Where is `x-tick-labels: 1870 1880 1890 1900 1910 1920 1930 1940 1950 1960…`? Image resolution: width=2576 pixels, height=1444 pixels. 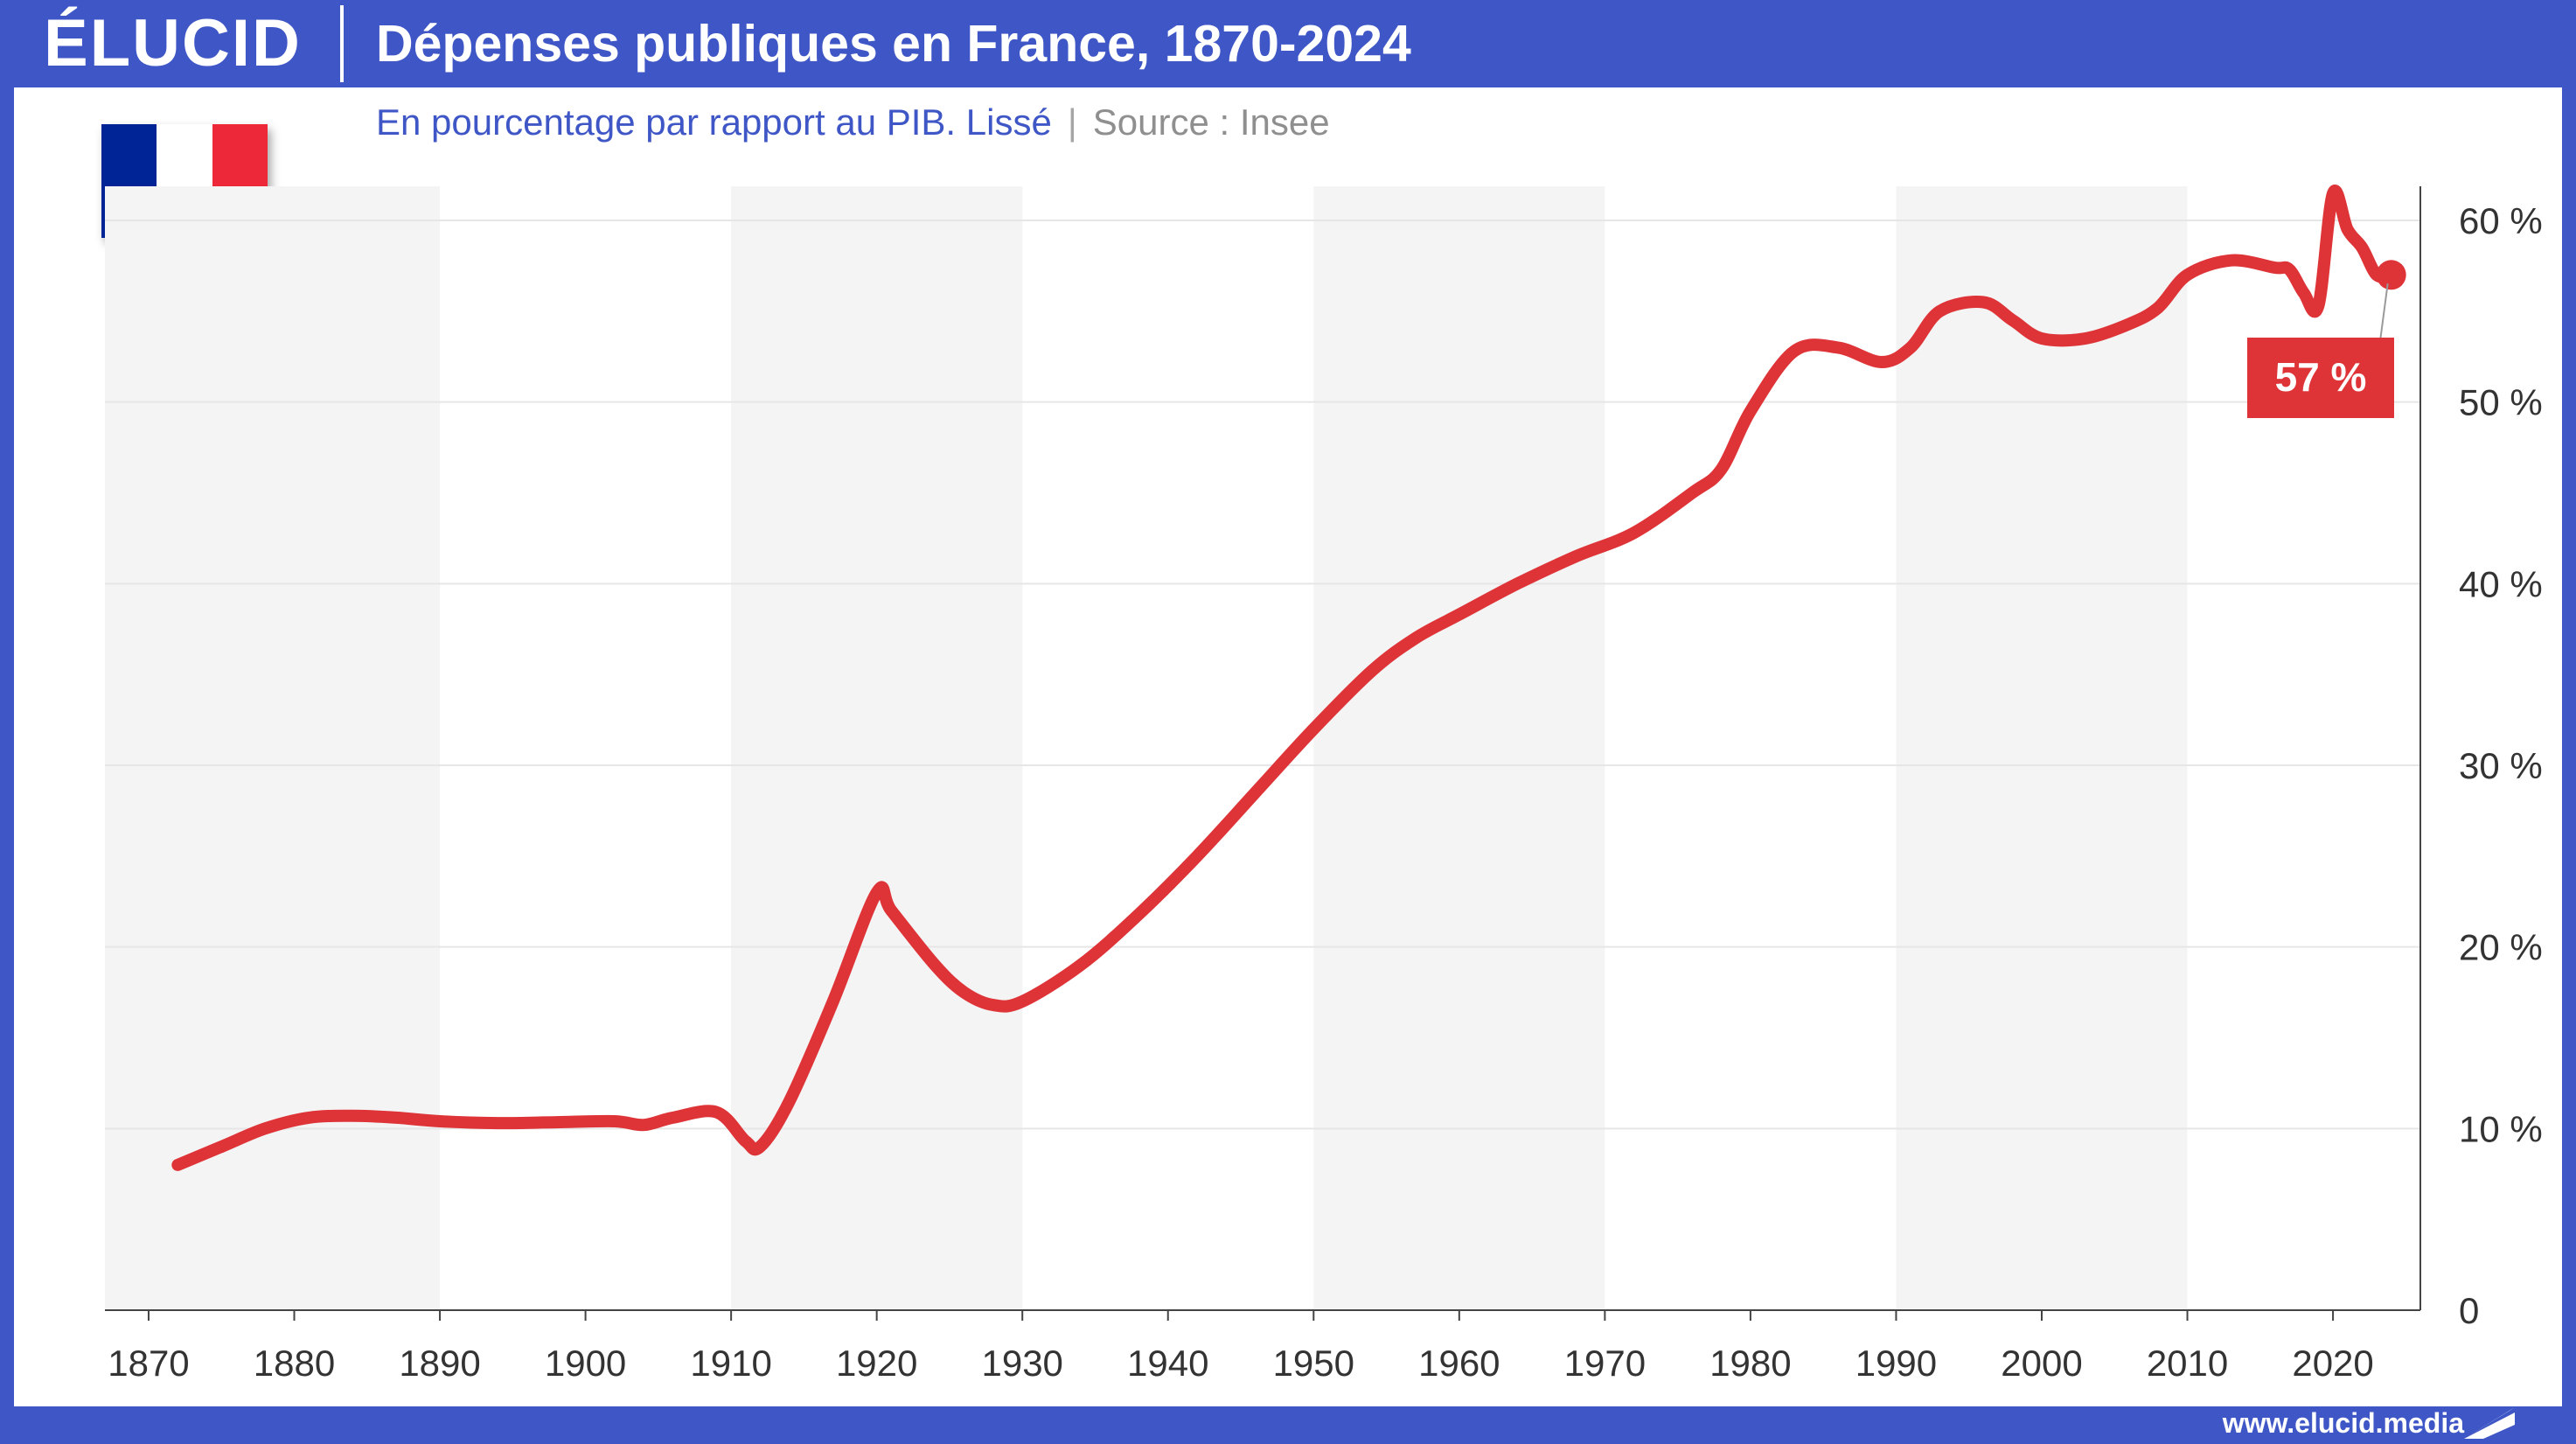
x-tick-labels: 1870 1880 1890 1900 1910 1920 1930 1940 1950 1960… is located at coordinates (1241, 1347).